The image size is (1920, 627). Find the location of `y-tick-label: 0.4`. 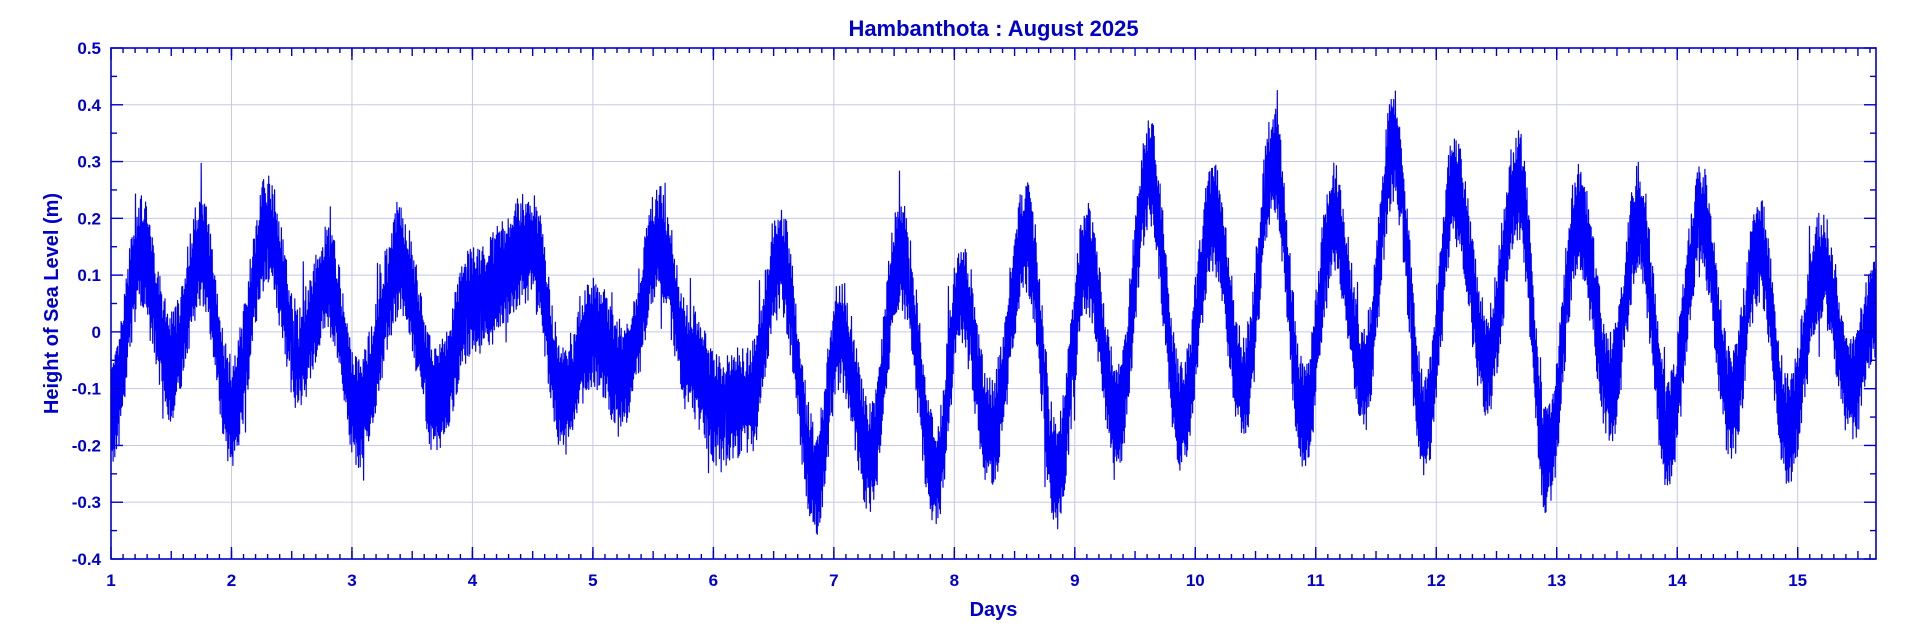

y-tick-label: 0.4 is located at coordinates (89, 105).